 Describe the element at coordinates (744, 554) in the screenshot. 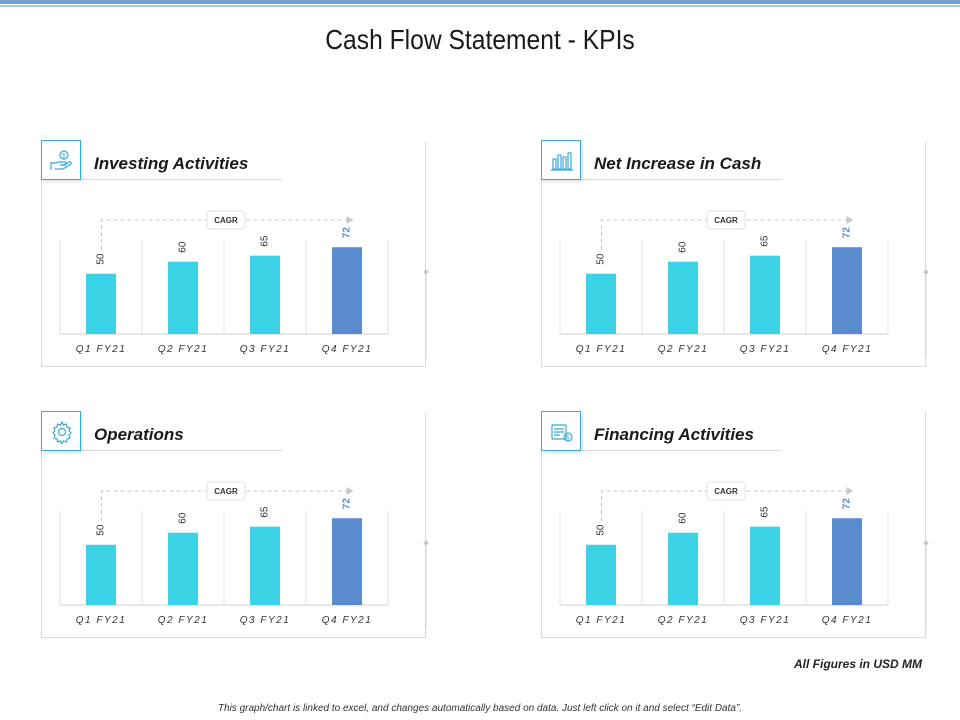

I see `chart-financing-activities: CAGR 50 Q1 FY21 60 Q2 FY21 65 Q3 FY21 72 Q4 FY21` at that location.